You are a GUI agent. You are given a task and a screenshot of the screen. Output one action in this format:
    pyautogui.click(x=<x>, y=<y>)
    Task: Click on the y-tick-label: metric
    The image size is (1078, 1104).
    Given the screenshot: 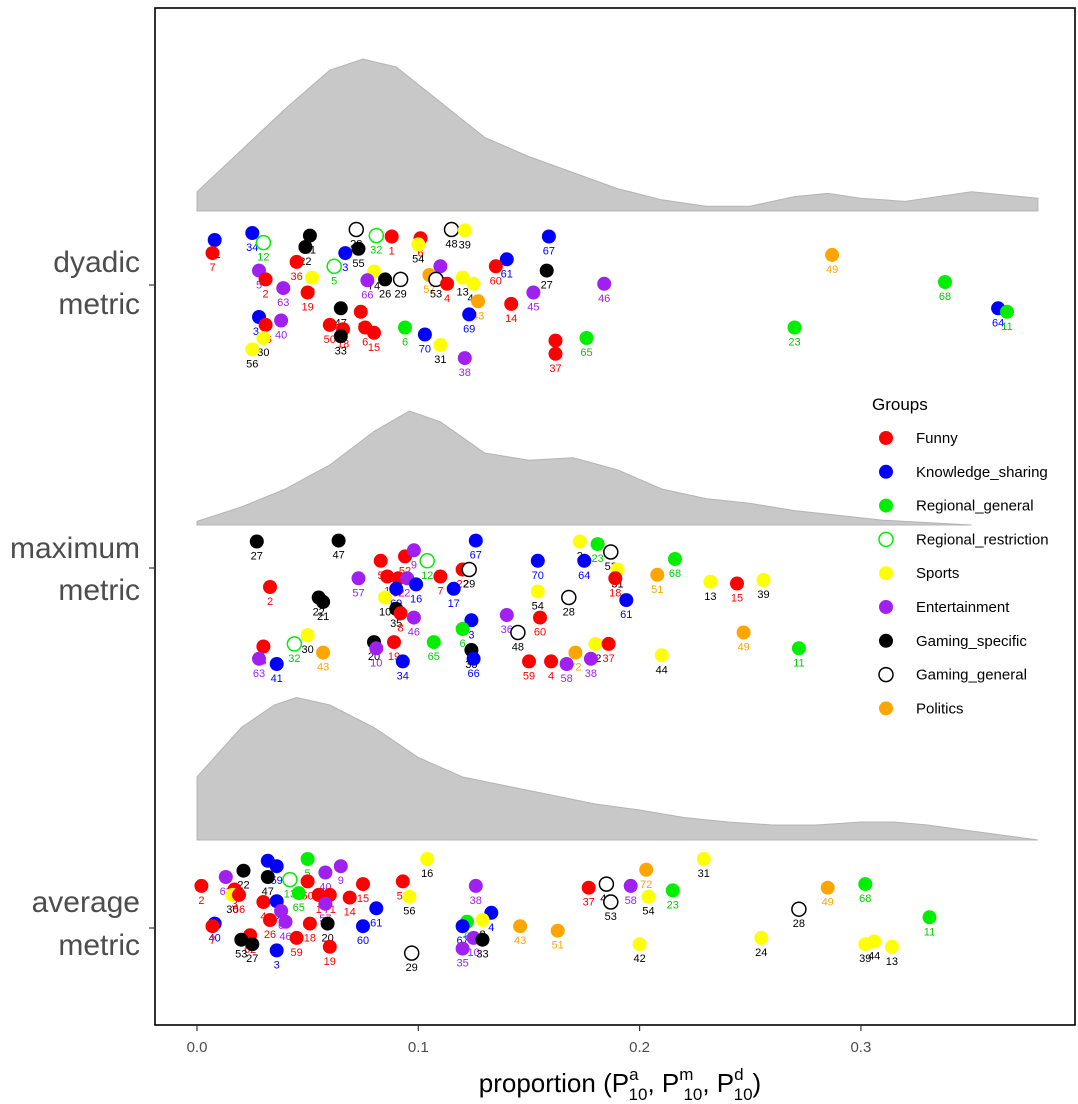 What is the action you would take?
    pyautogui.click(x=99, y=590)
    